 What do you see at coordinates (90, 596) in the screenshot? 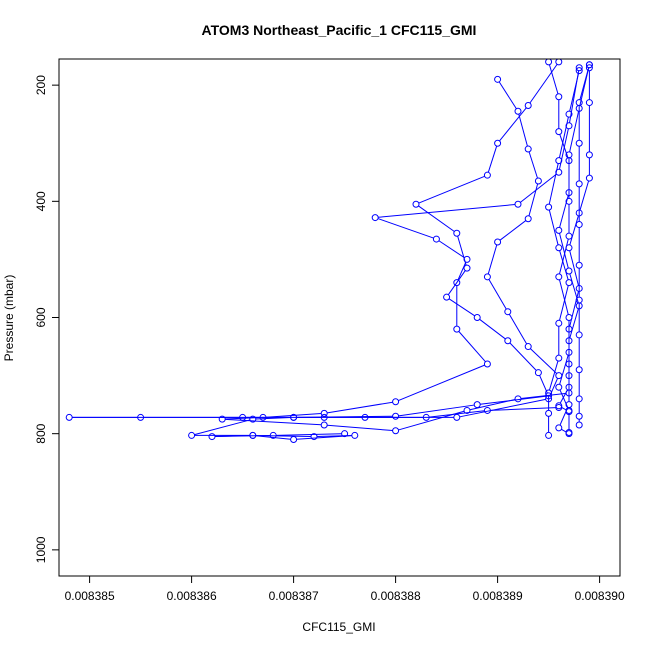
I see `x-tick-label: 0.008385` at bounding box center [90, 596].